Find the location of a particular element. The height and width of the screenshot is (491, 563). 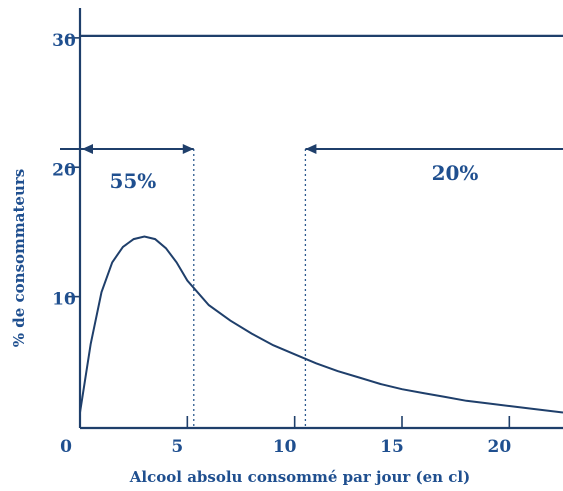

x-tick-label: 10 is located at coordinates (285, 447).